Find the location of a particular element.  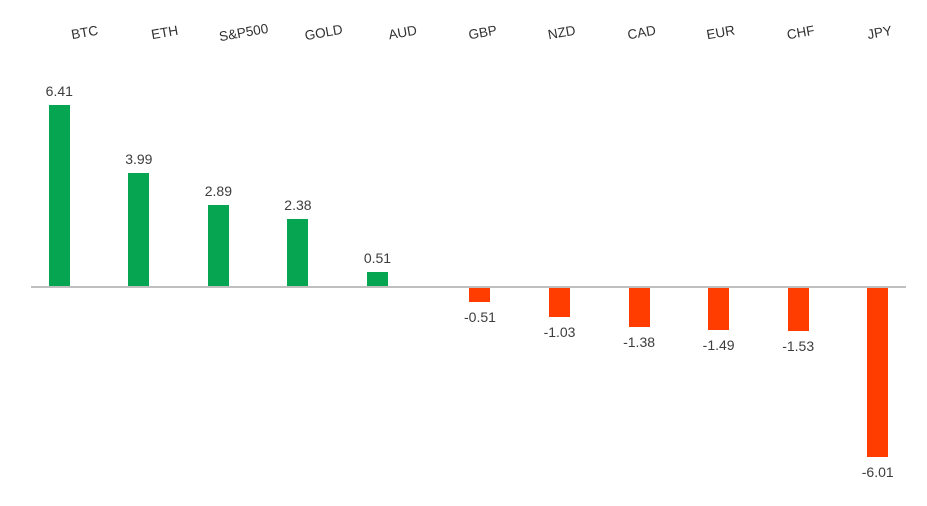

x-axis-line is located at coordinates (468, 287).